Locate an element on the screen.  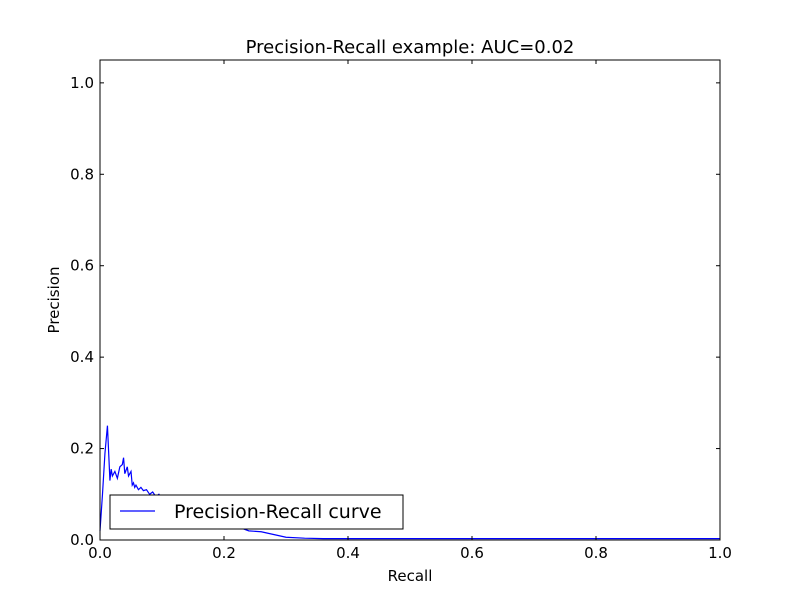
legend: Precision-Recall curve is located at coordinates (256, 512).